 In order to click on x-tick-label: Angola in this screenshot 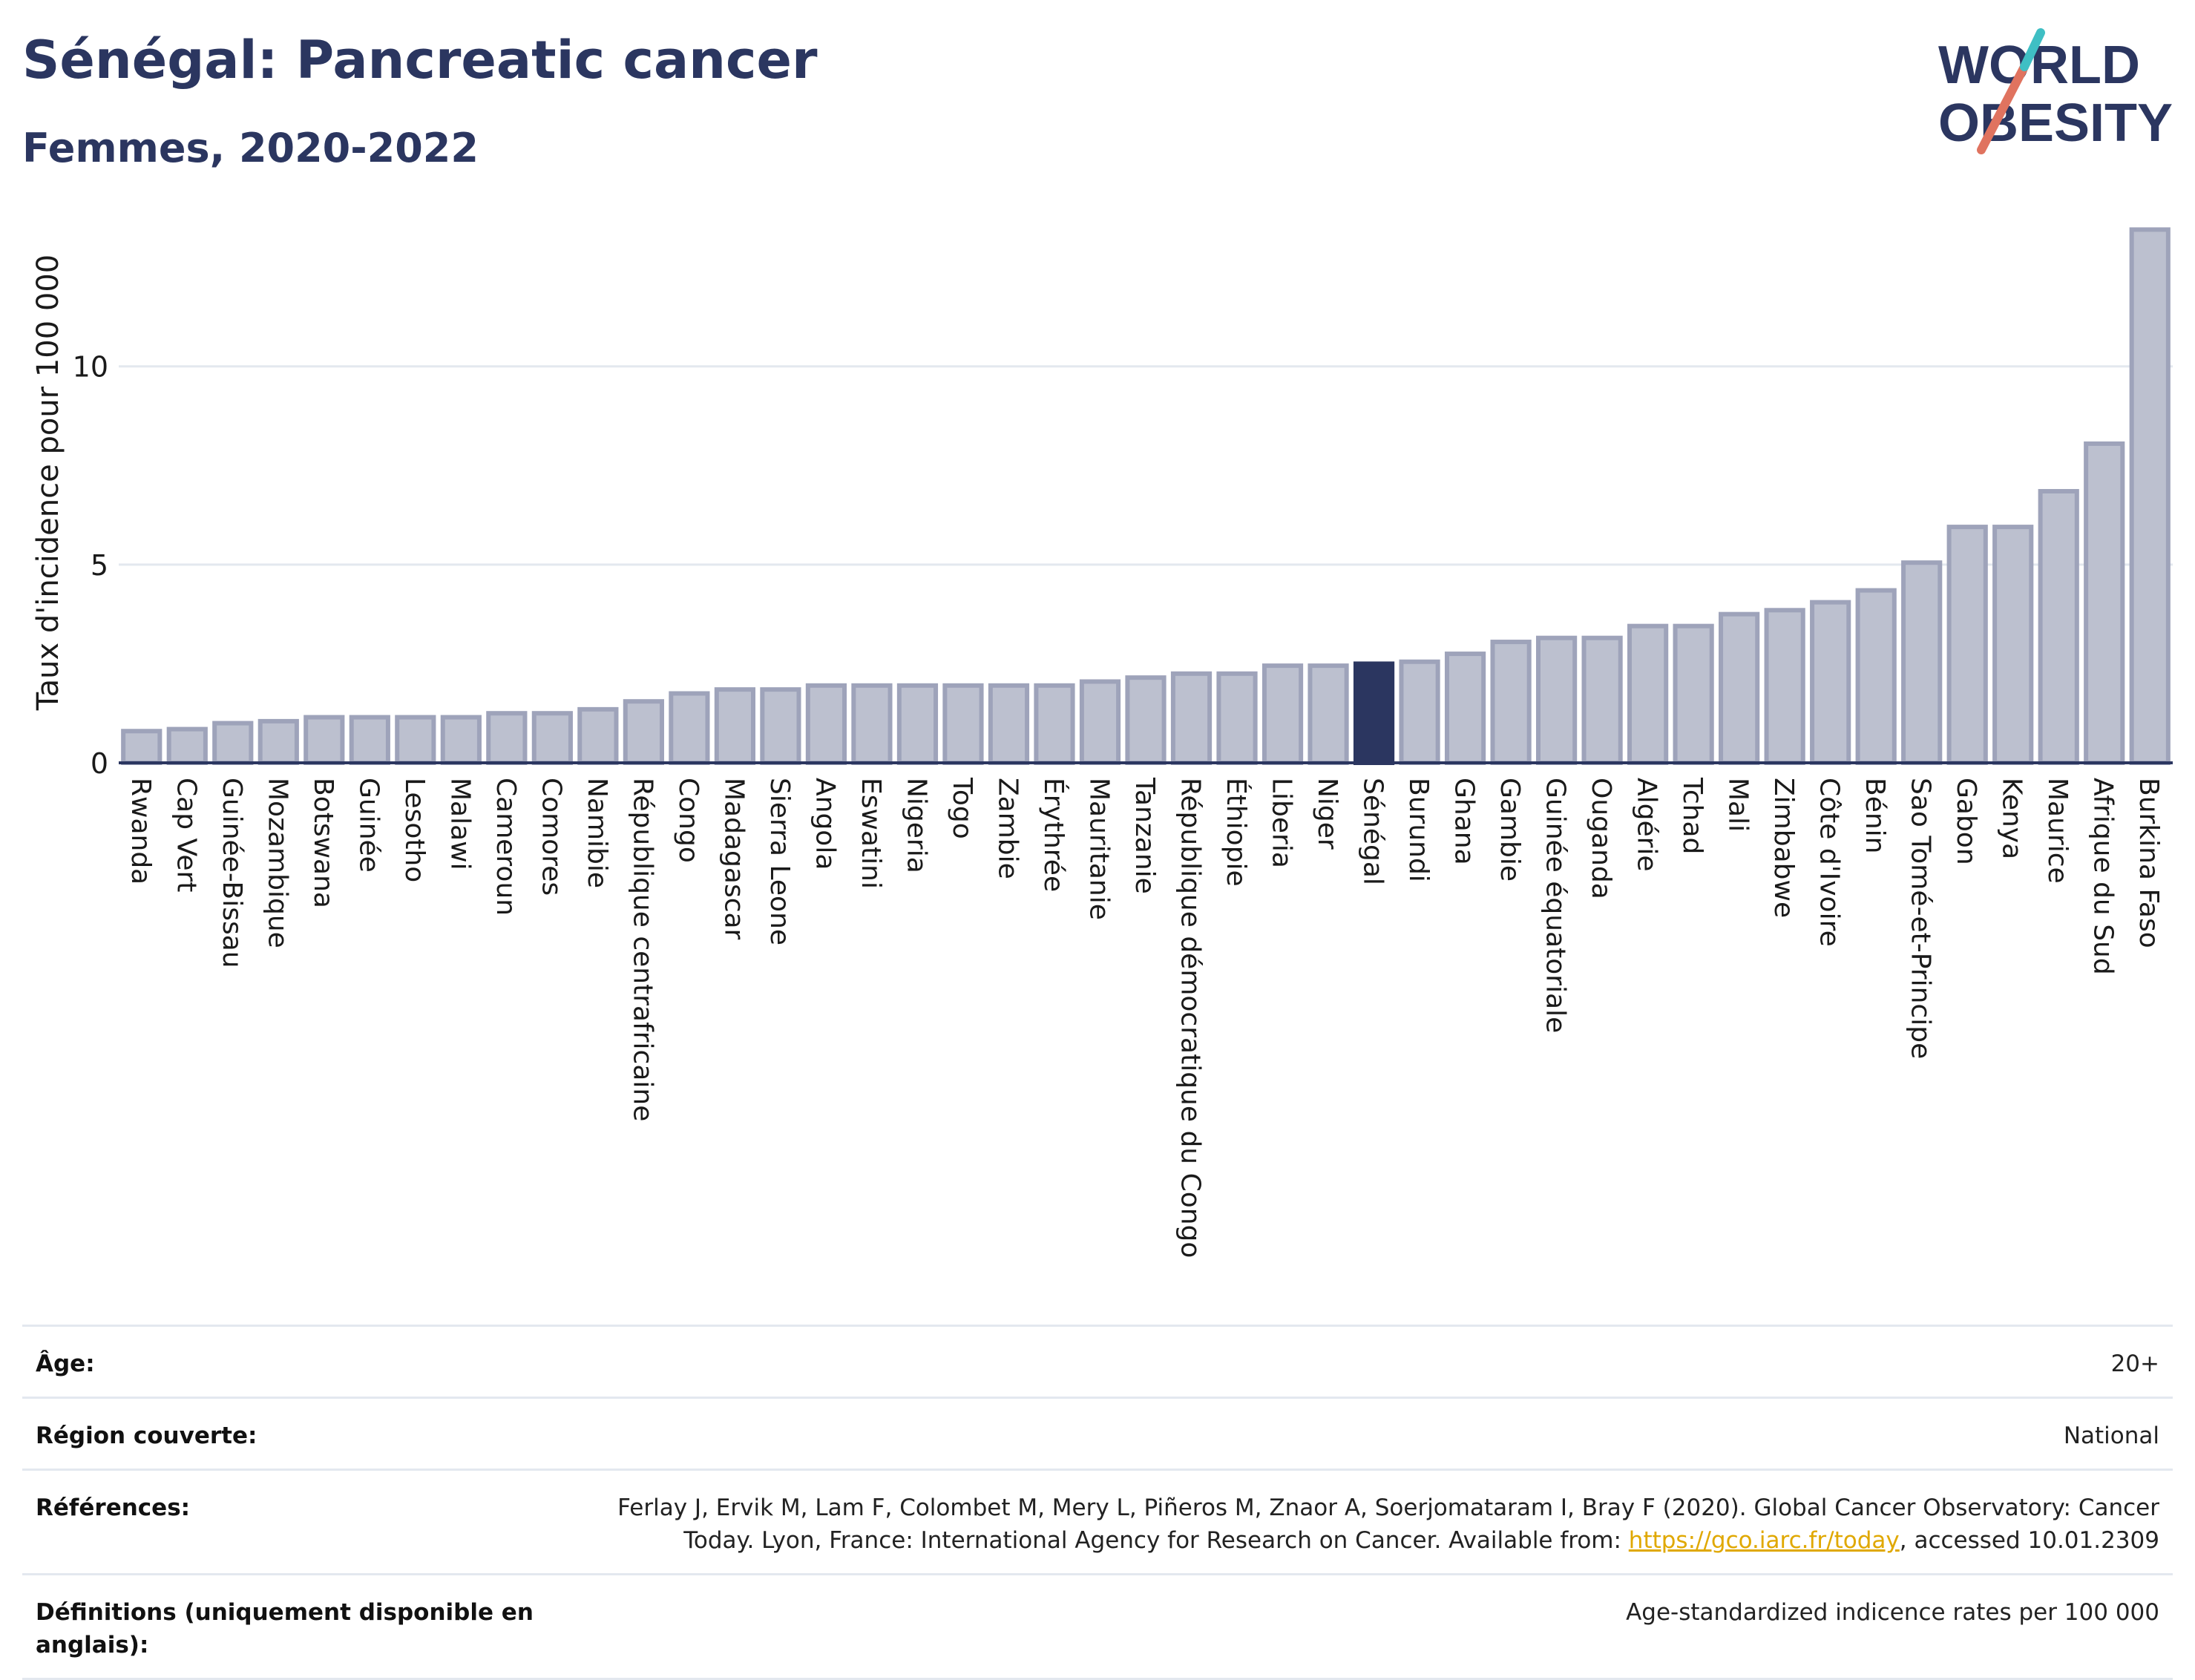, I will do `click(825, 824)`.